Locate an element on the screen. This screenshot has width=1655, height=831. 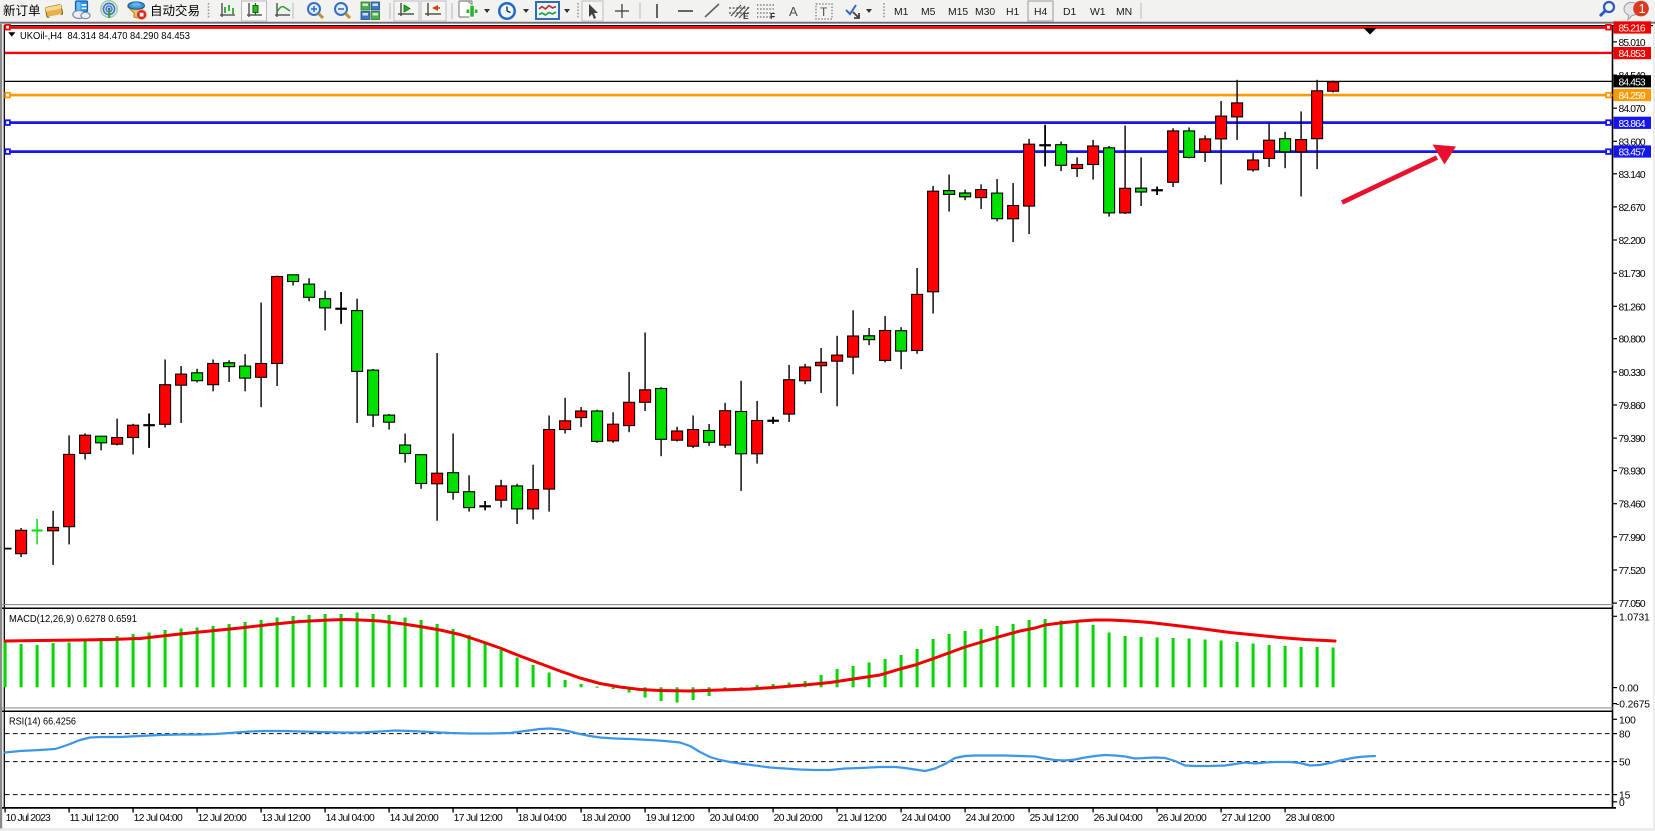
svg-text: E is located at coordinates (746, 16).